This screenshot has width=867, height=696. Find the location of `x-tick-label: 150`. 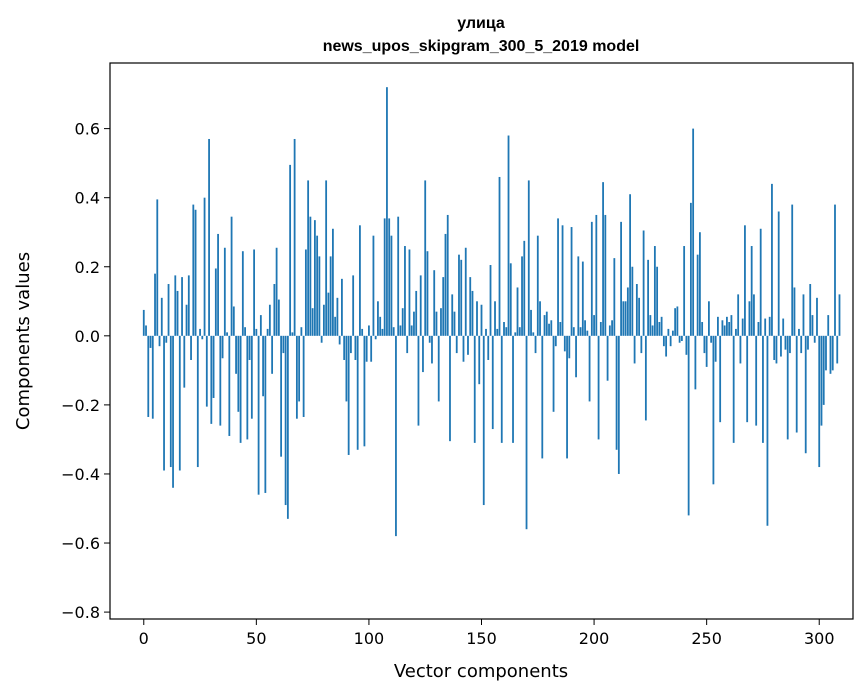

x-tick-label: 150 is located at coordinates (481, 638).